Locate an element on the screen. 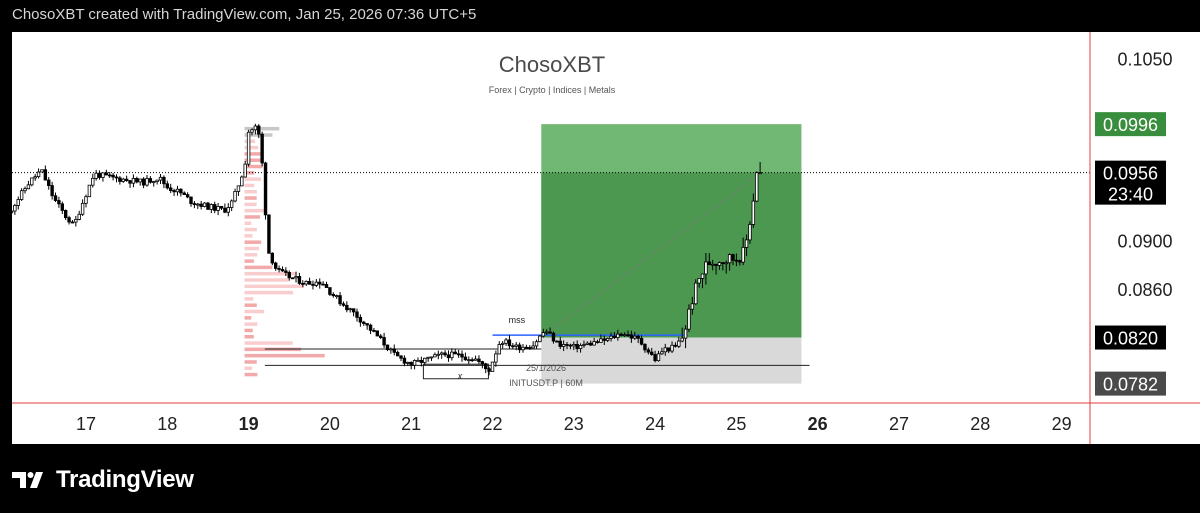 The height and width of the screenshot is (513, 1200). countdown-label: 23:40 is located at coordinates (1130, 195).